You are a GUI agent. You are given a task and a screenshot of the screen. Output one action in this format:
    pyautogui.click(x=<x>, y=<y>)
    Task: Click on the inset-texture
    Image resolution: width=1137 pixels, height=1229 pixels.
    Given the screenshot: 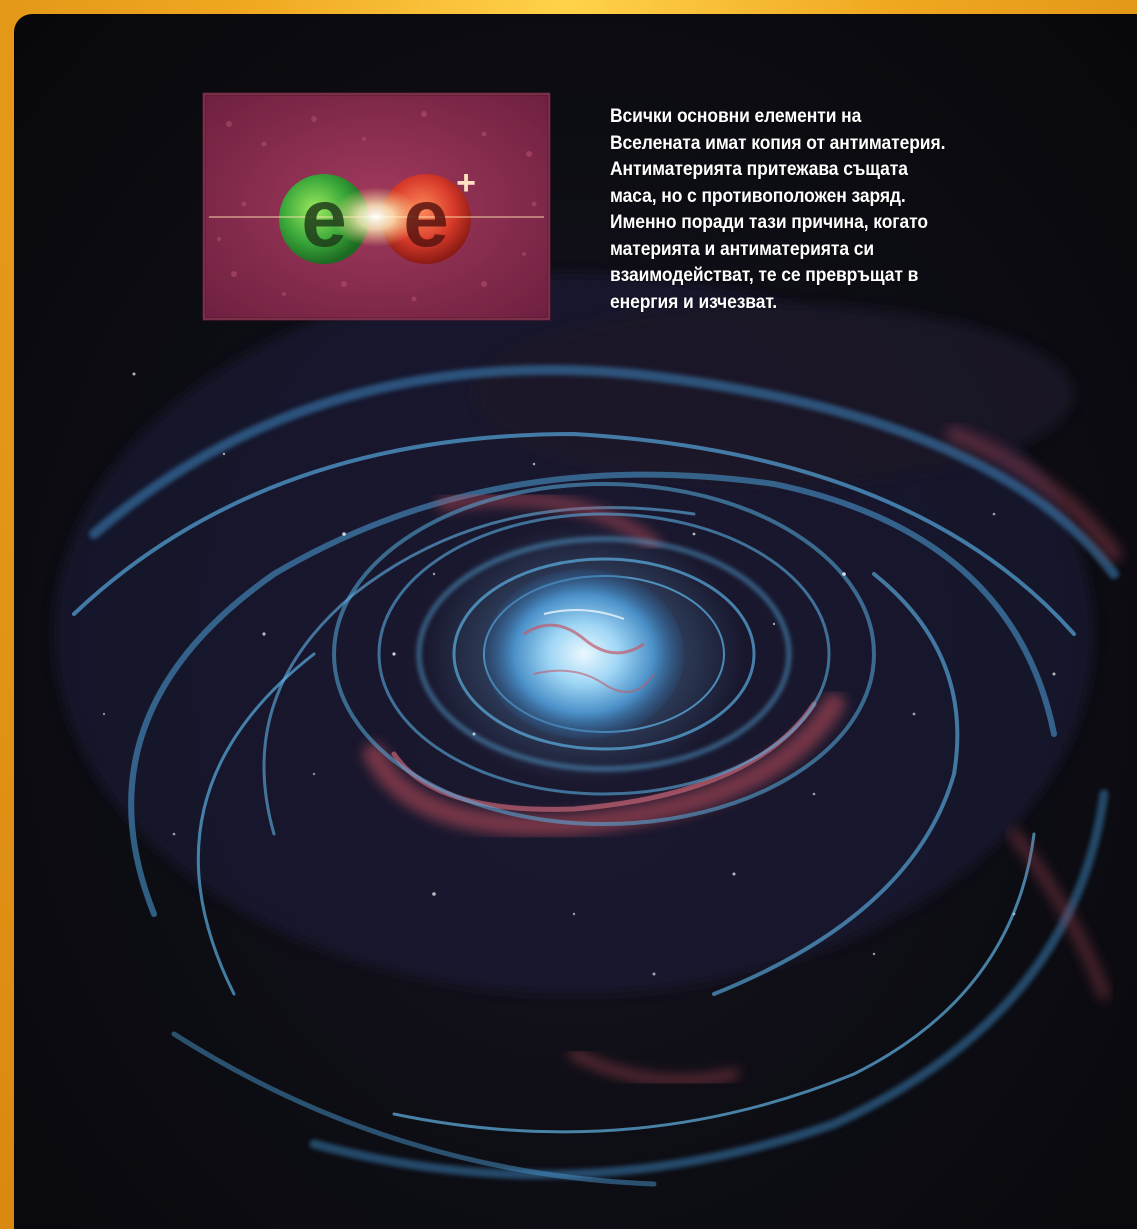 What is the action you would take?
    pyautogui.click(x=377, y=206)
    